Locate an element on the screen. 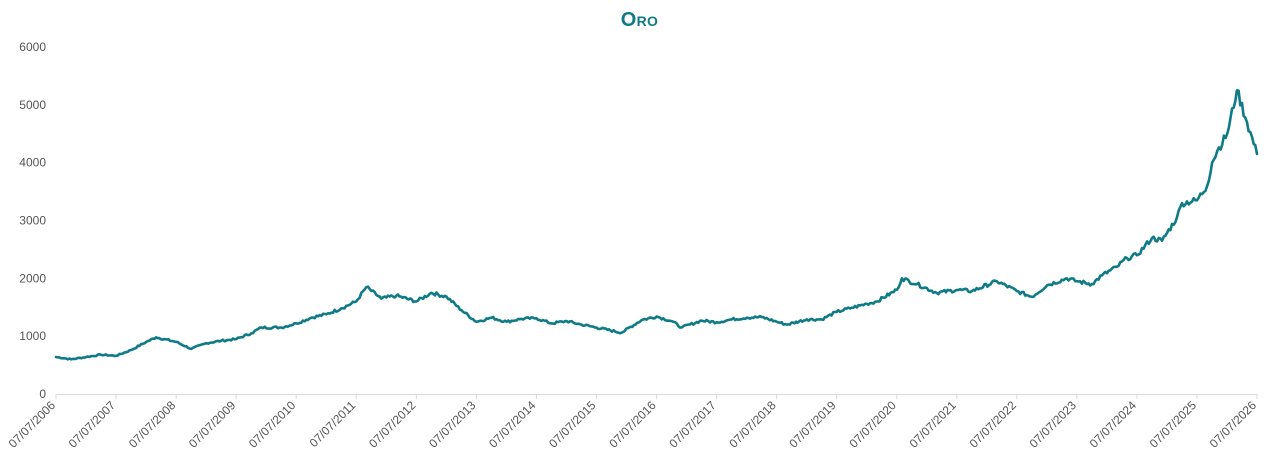 The image size is (1279, 461). x-tick-label: 07/07/2023 is located at coordinates (1053, 424).